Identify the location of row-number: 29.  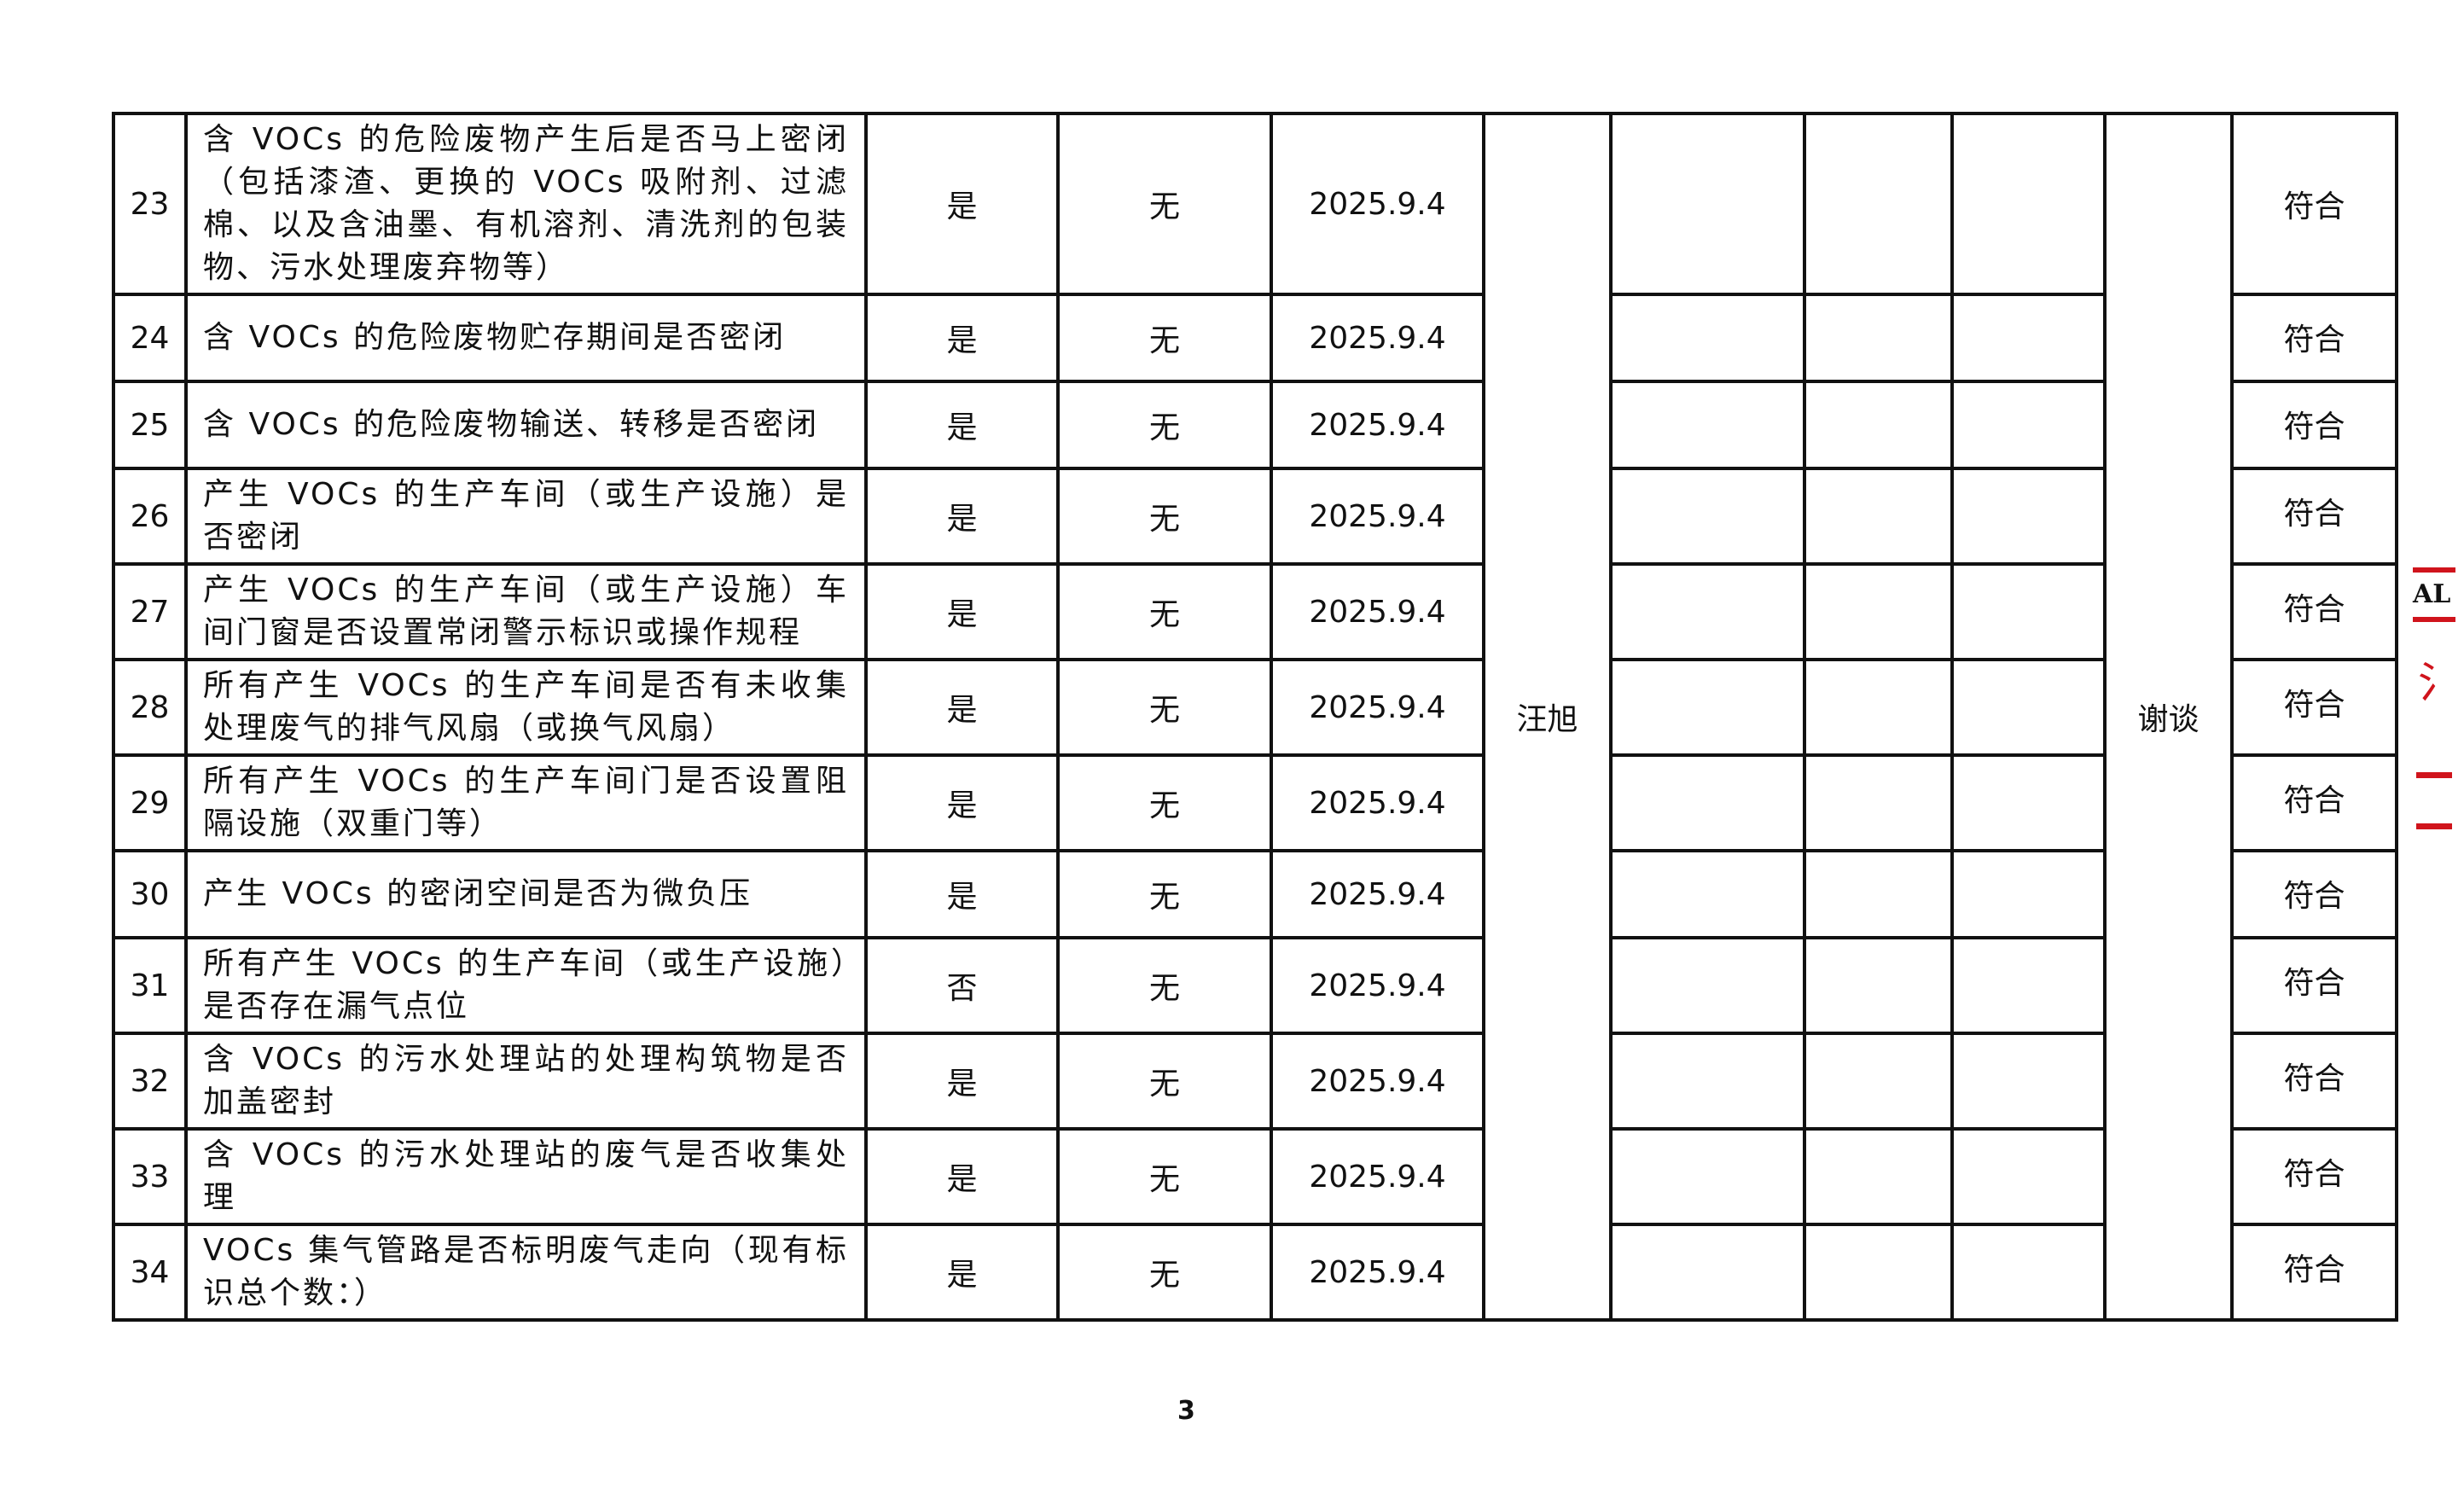
(150, 802).